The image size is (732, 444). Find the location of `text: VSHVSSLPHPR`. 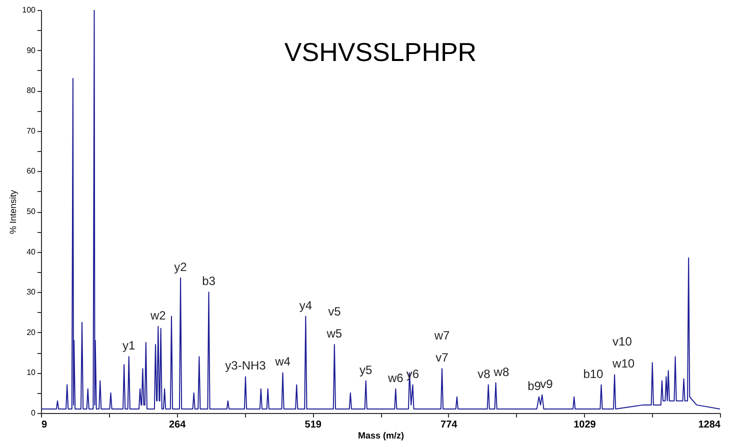

text: VSHVSSLPHPR is located at coordinates (380, 52).